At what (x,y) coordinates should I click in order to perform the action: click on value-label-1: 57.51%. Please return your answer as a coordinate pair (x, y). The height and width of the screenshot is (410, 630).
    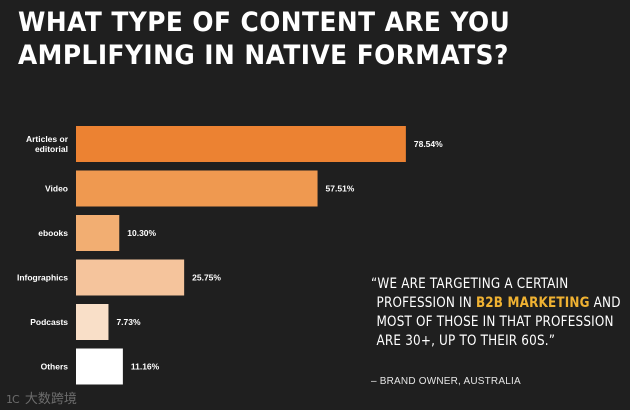
    Looking at the image, I should click on (340, 189).